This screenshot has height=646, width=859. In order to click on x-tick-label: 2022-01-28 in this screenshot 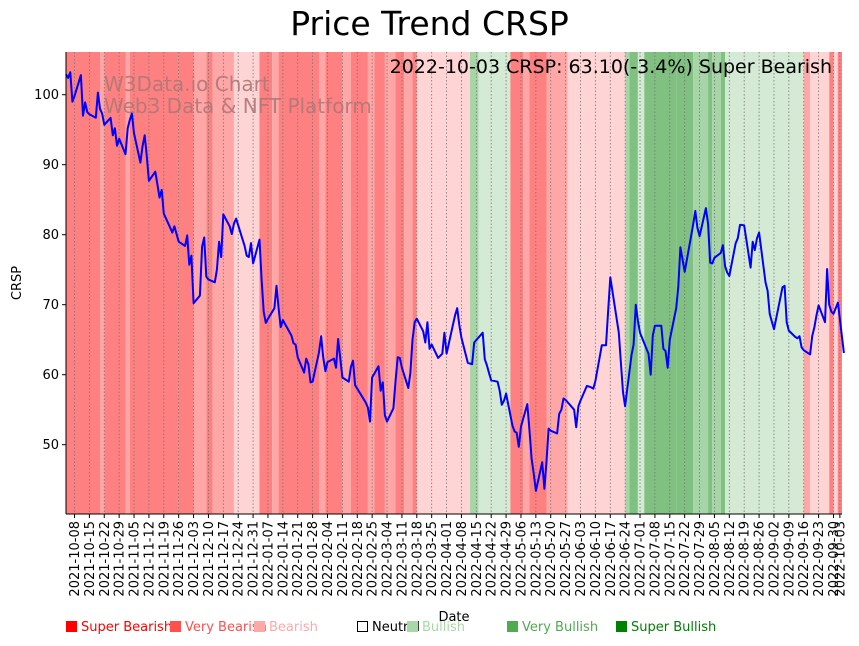, I will do `click(313, 559)`.